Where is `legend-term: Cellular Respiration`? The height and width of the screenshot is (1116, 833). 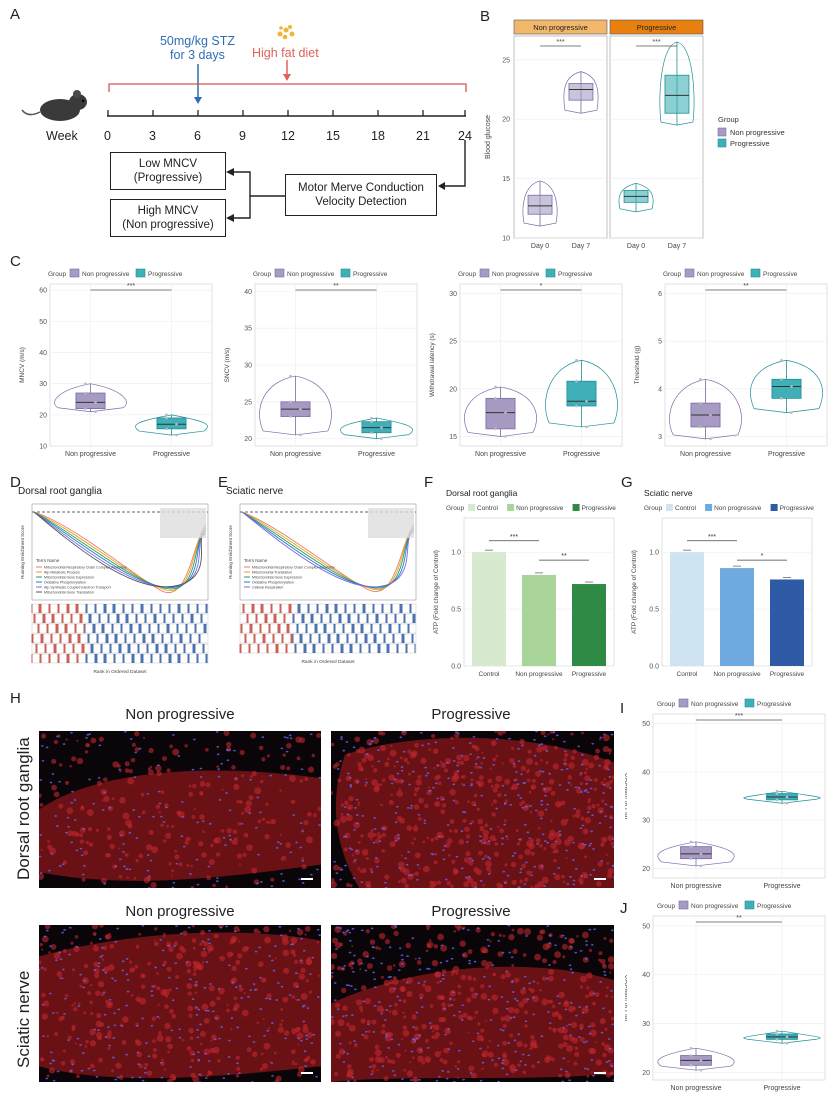 legend-term: Cellular Respiration is located at coordinates (267, 588).